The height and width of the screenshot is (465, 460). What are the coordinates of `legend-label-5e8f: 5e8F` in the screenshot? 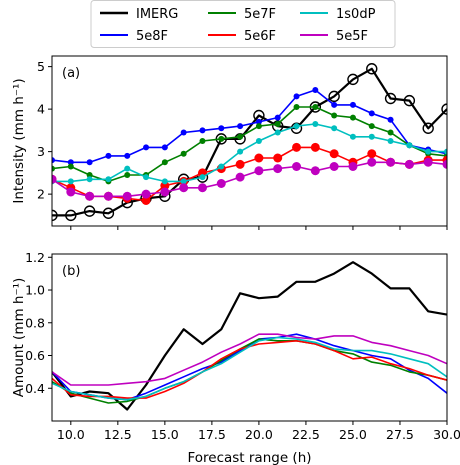 It's located at (152, 36).